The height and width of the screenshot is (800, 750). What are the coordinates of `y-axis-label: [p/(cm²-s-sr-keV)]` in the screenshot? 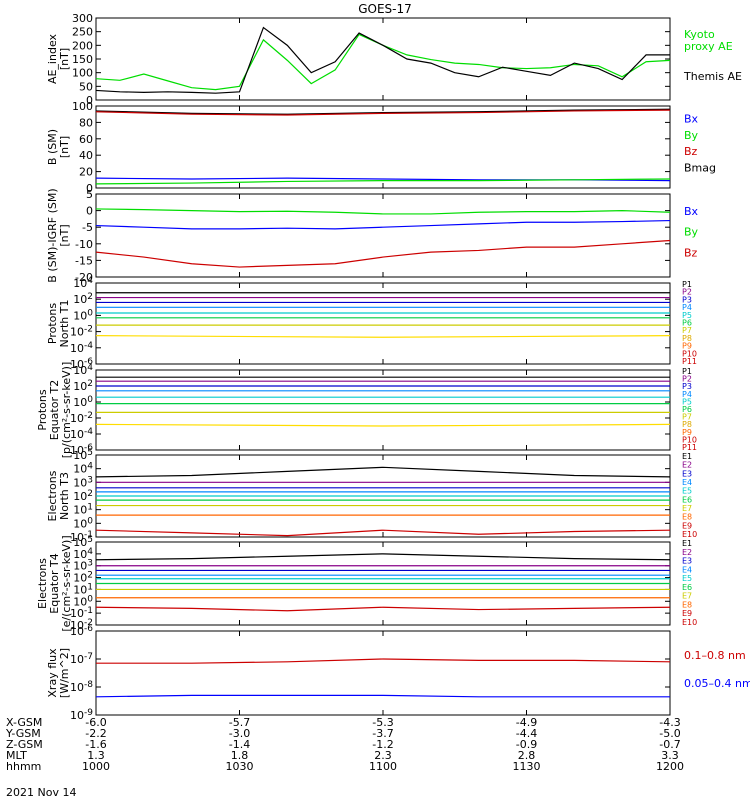 It's located at (66, 410).